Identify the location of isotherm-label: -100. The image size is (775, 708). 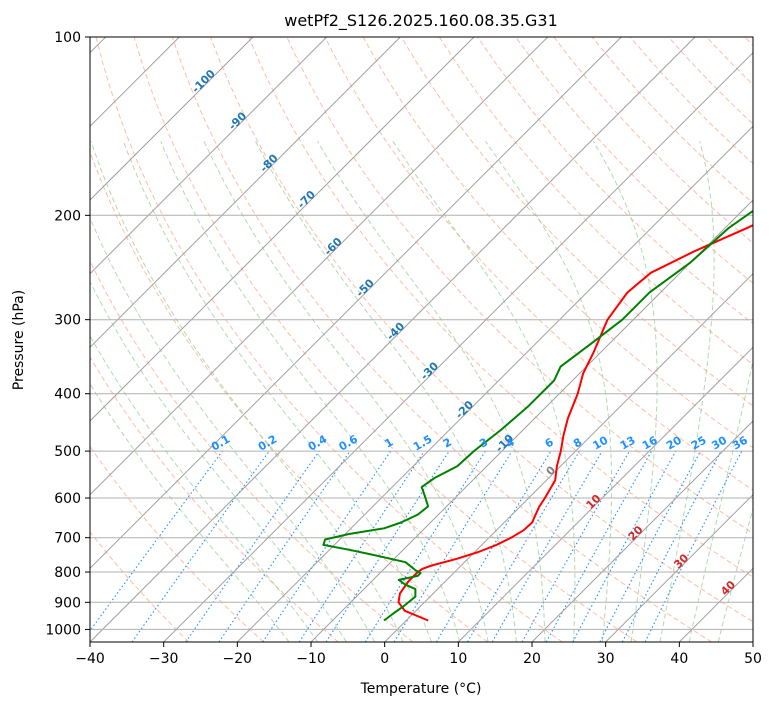
(203, 81).